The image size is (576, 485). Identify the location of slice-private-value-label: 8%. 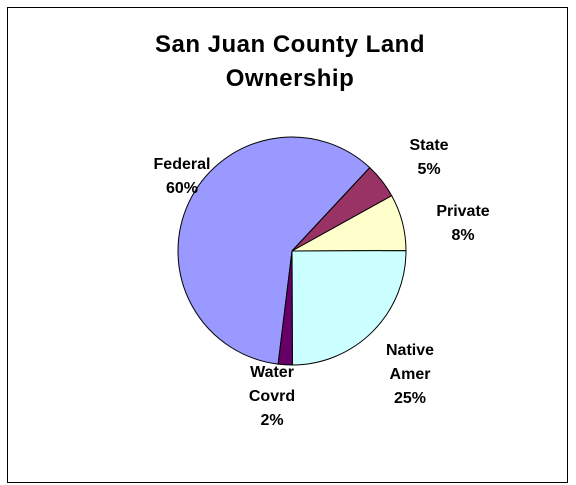
(462, 235).